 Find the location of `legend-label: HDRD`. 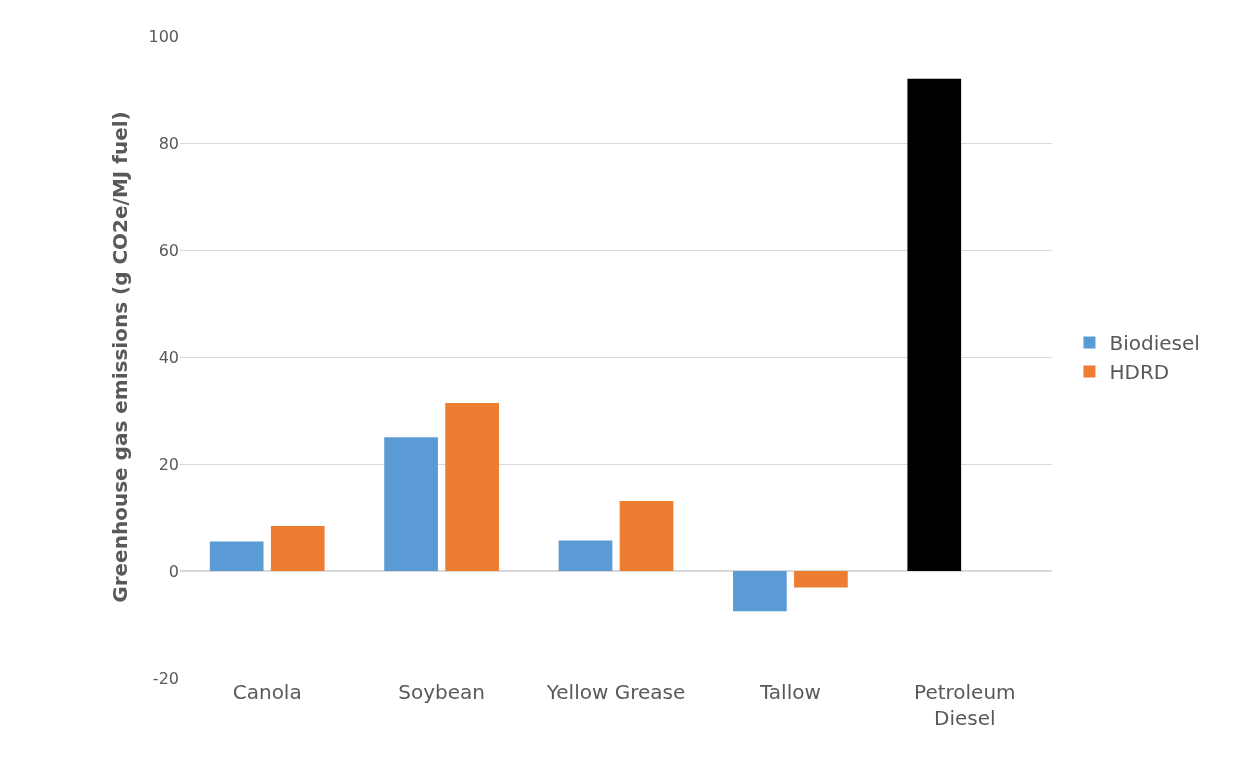

legend-label: HDRD is located at coordinates (1139, 372).